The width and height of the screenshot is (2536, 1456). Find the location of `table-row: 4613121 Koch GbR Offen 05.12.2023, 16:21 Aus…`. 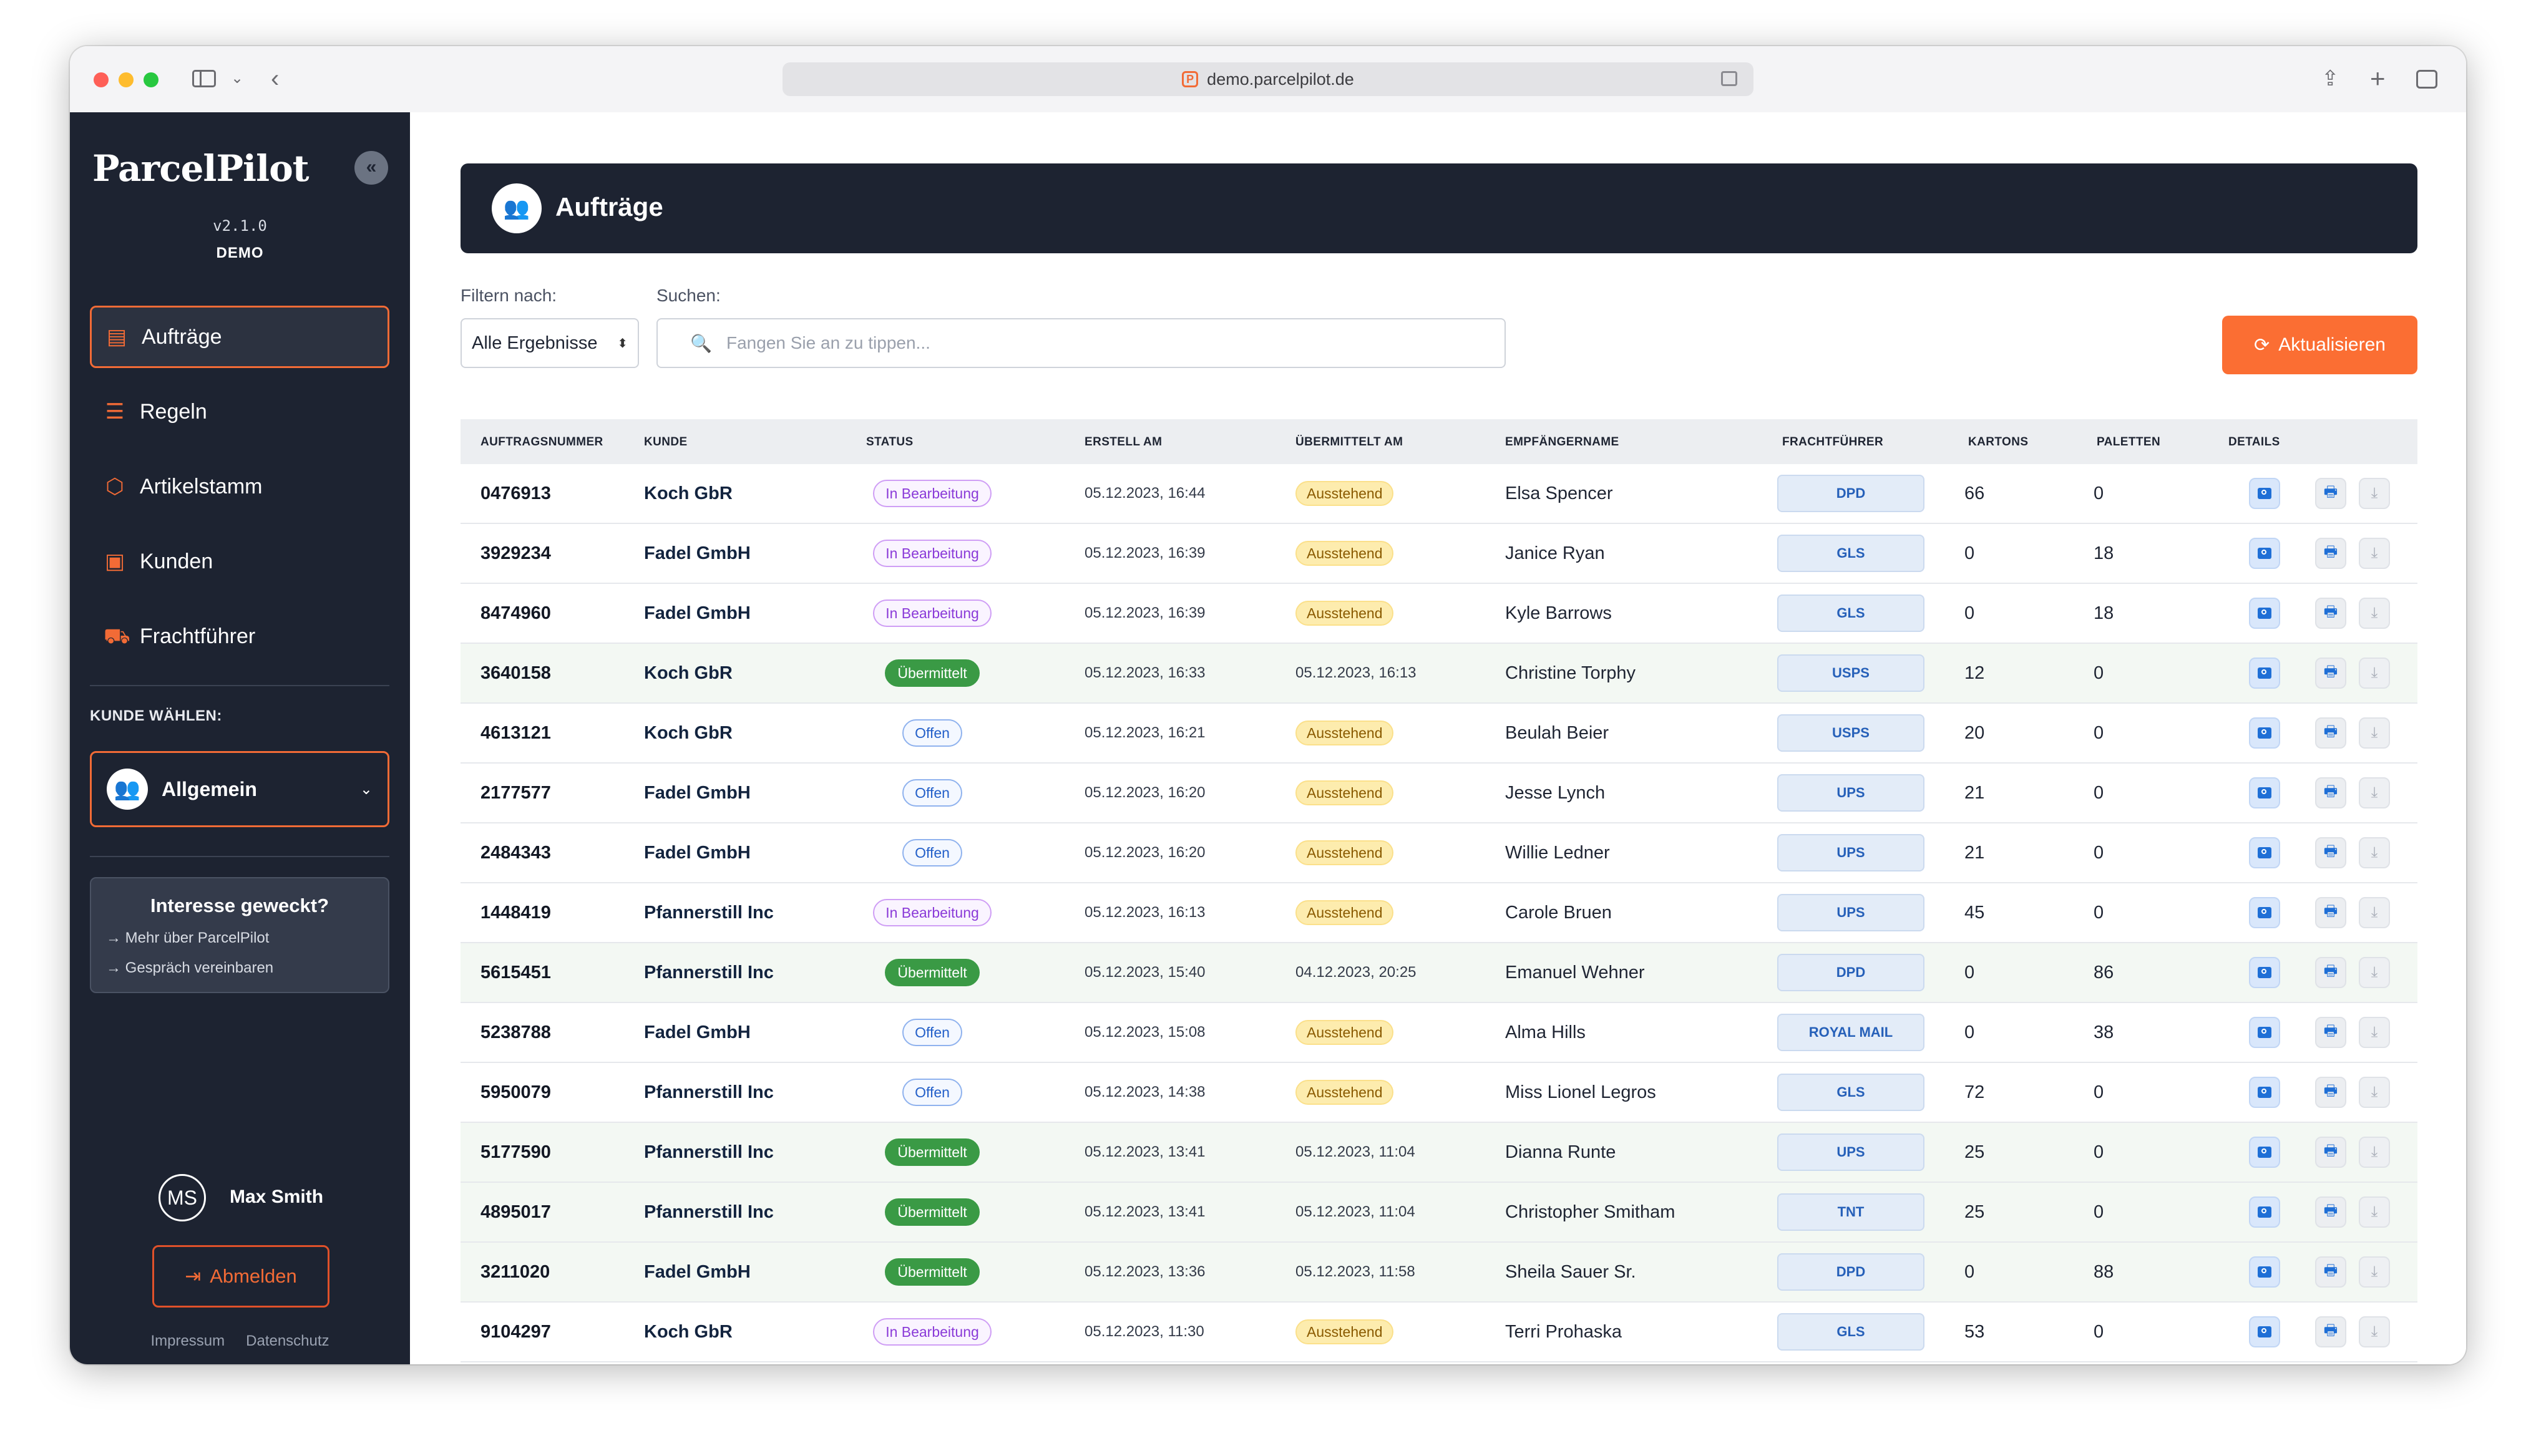

table-row: 4613121 Koch GbR Offen 05.12.2023, 16:21 Aus… is located at coordinates (1439, 734).